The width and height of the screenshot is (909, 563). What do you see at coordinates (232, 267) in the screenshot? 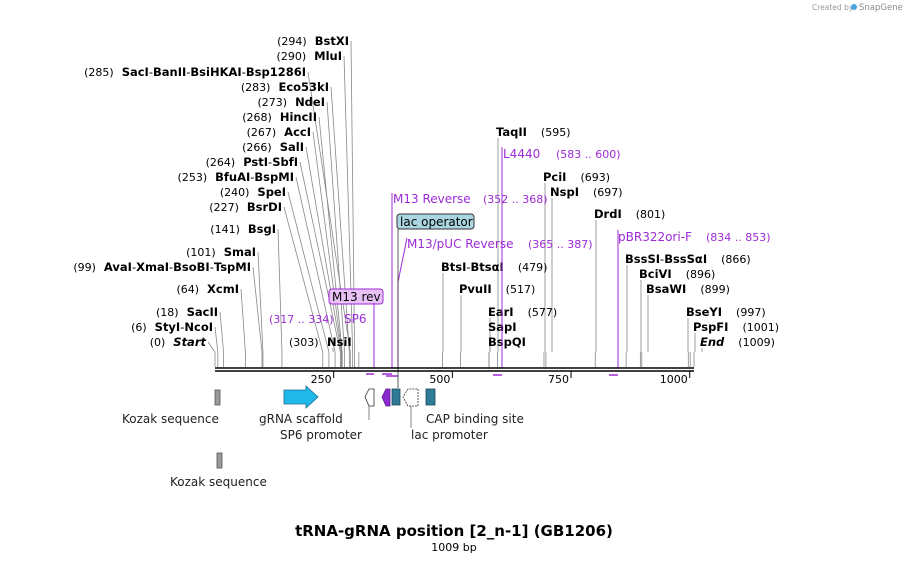
I see `enzyme-name: TspMI` at bounding box center [232, 267].